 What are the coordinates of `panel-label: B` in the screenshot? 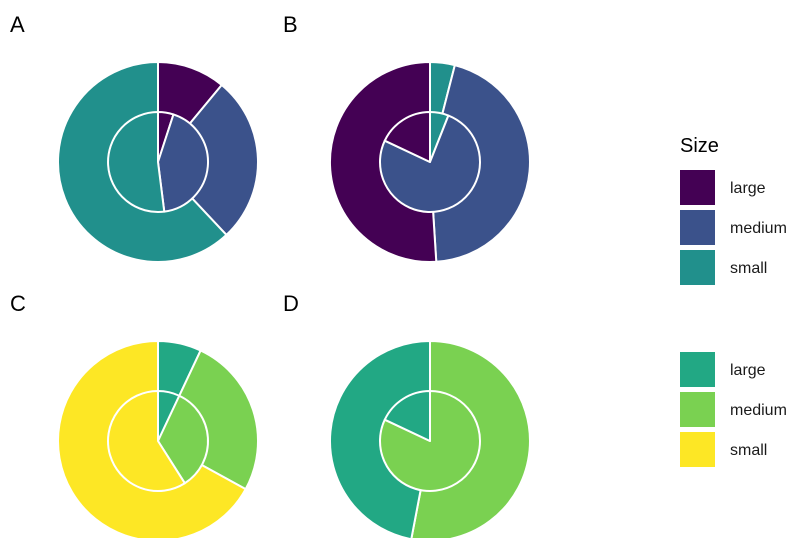 It's located at (290, 24).